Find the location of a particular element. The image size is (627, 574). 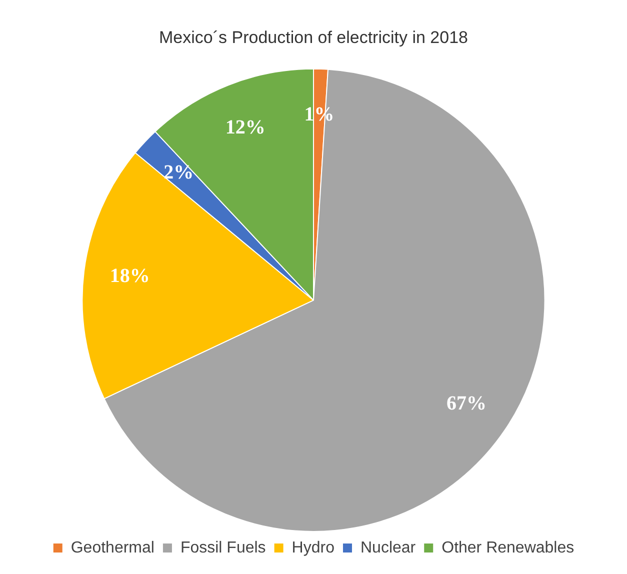

legend-label: Fossil Fuels is located at coordinates (223, 547).